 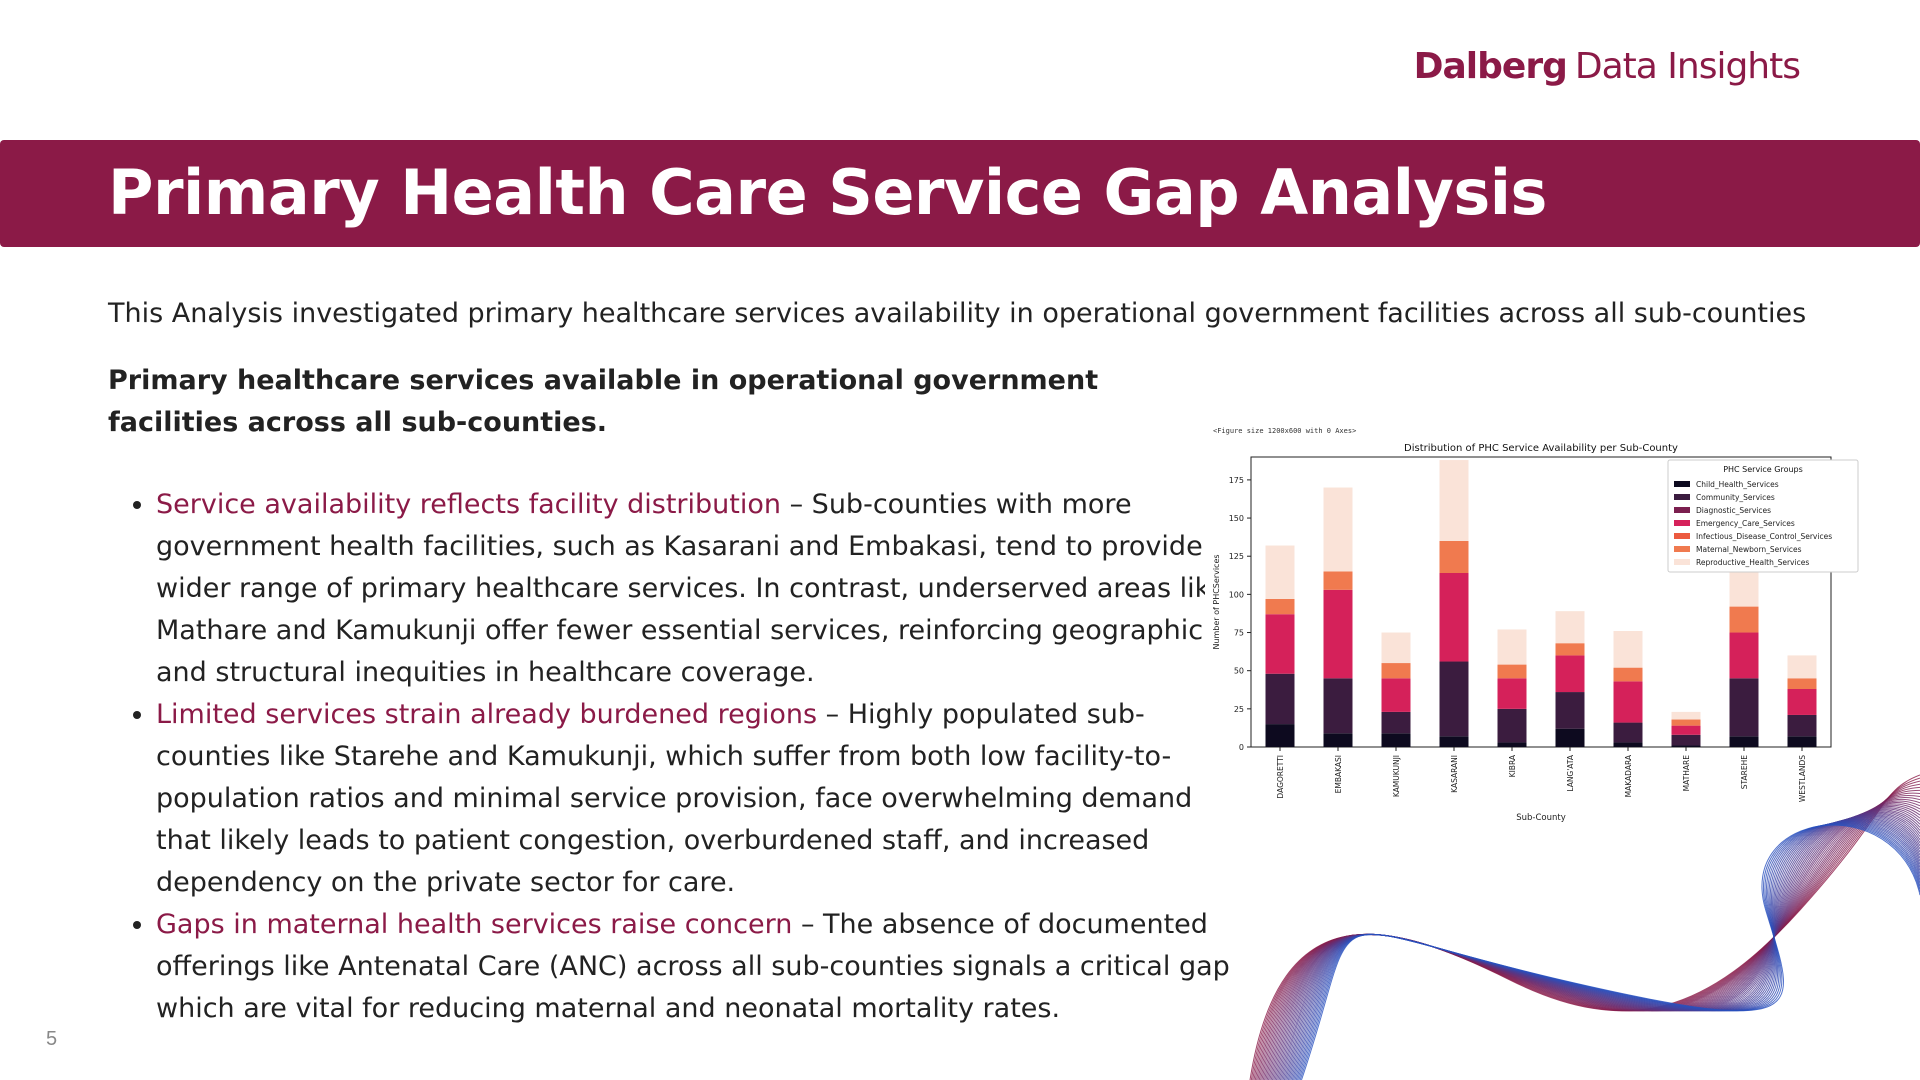 What do you see at coordinates (1687, 66) in the screenshot?
I see `logo-subtitle: Data Insights` at bounding box center [1687, 66].